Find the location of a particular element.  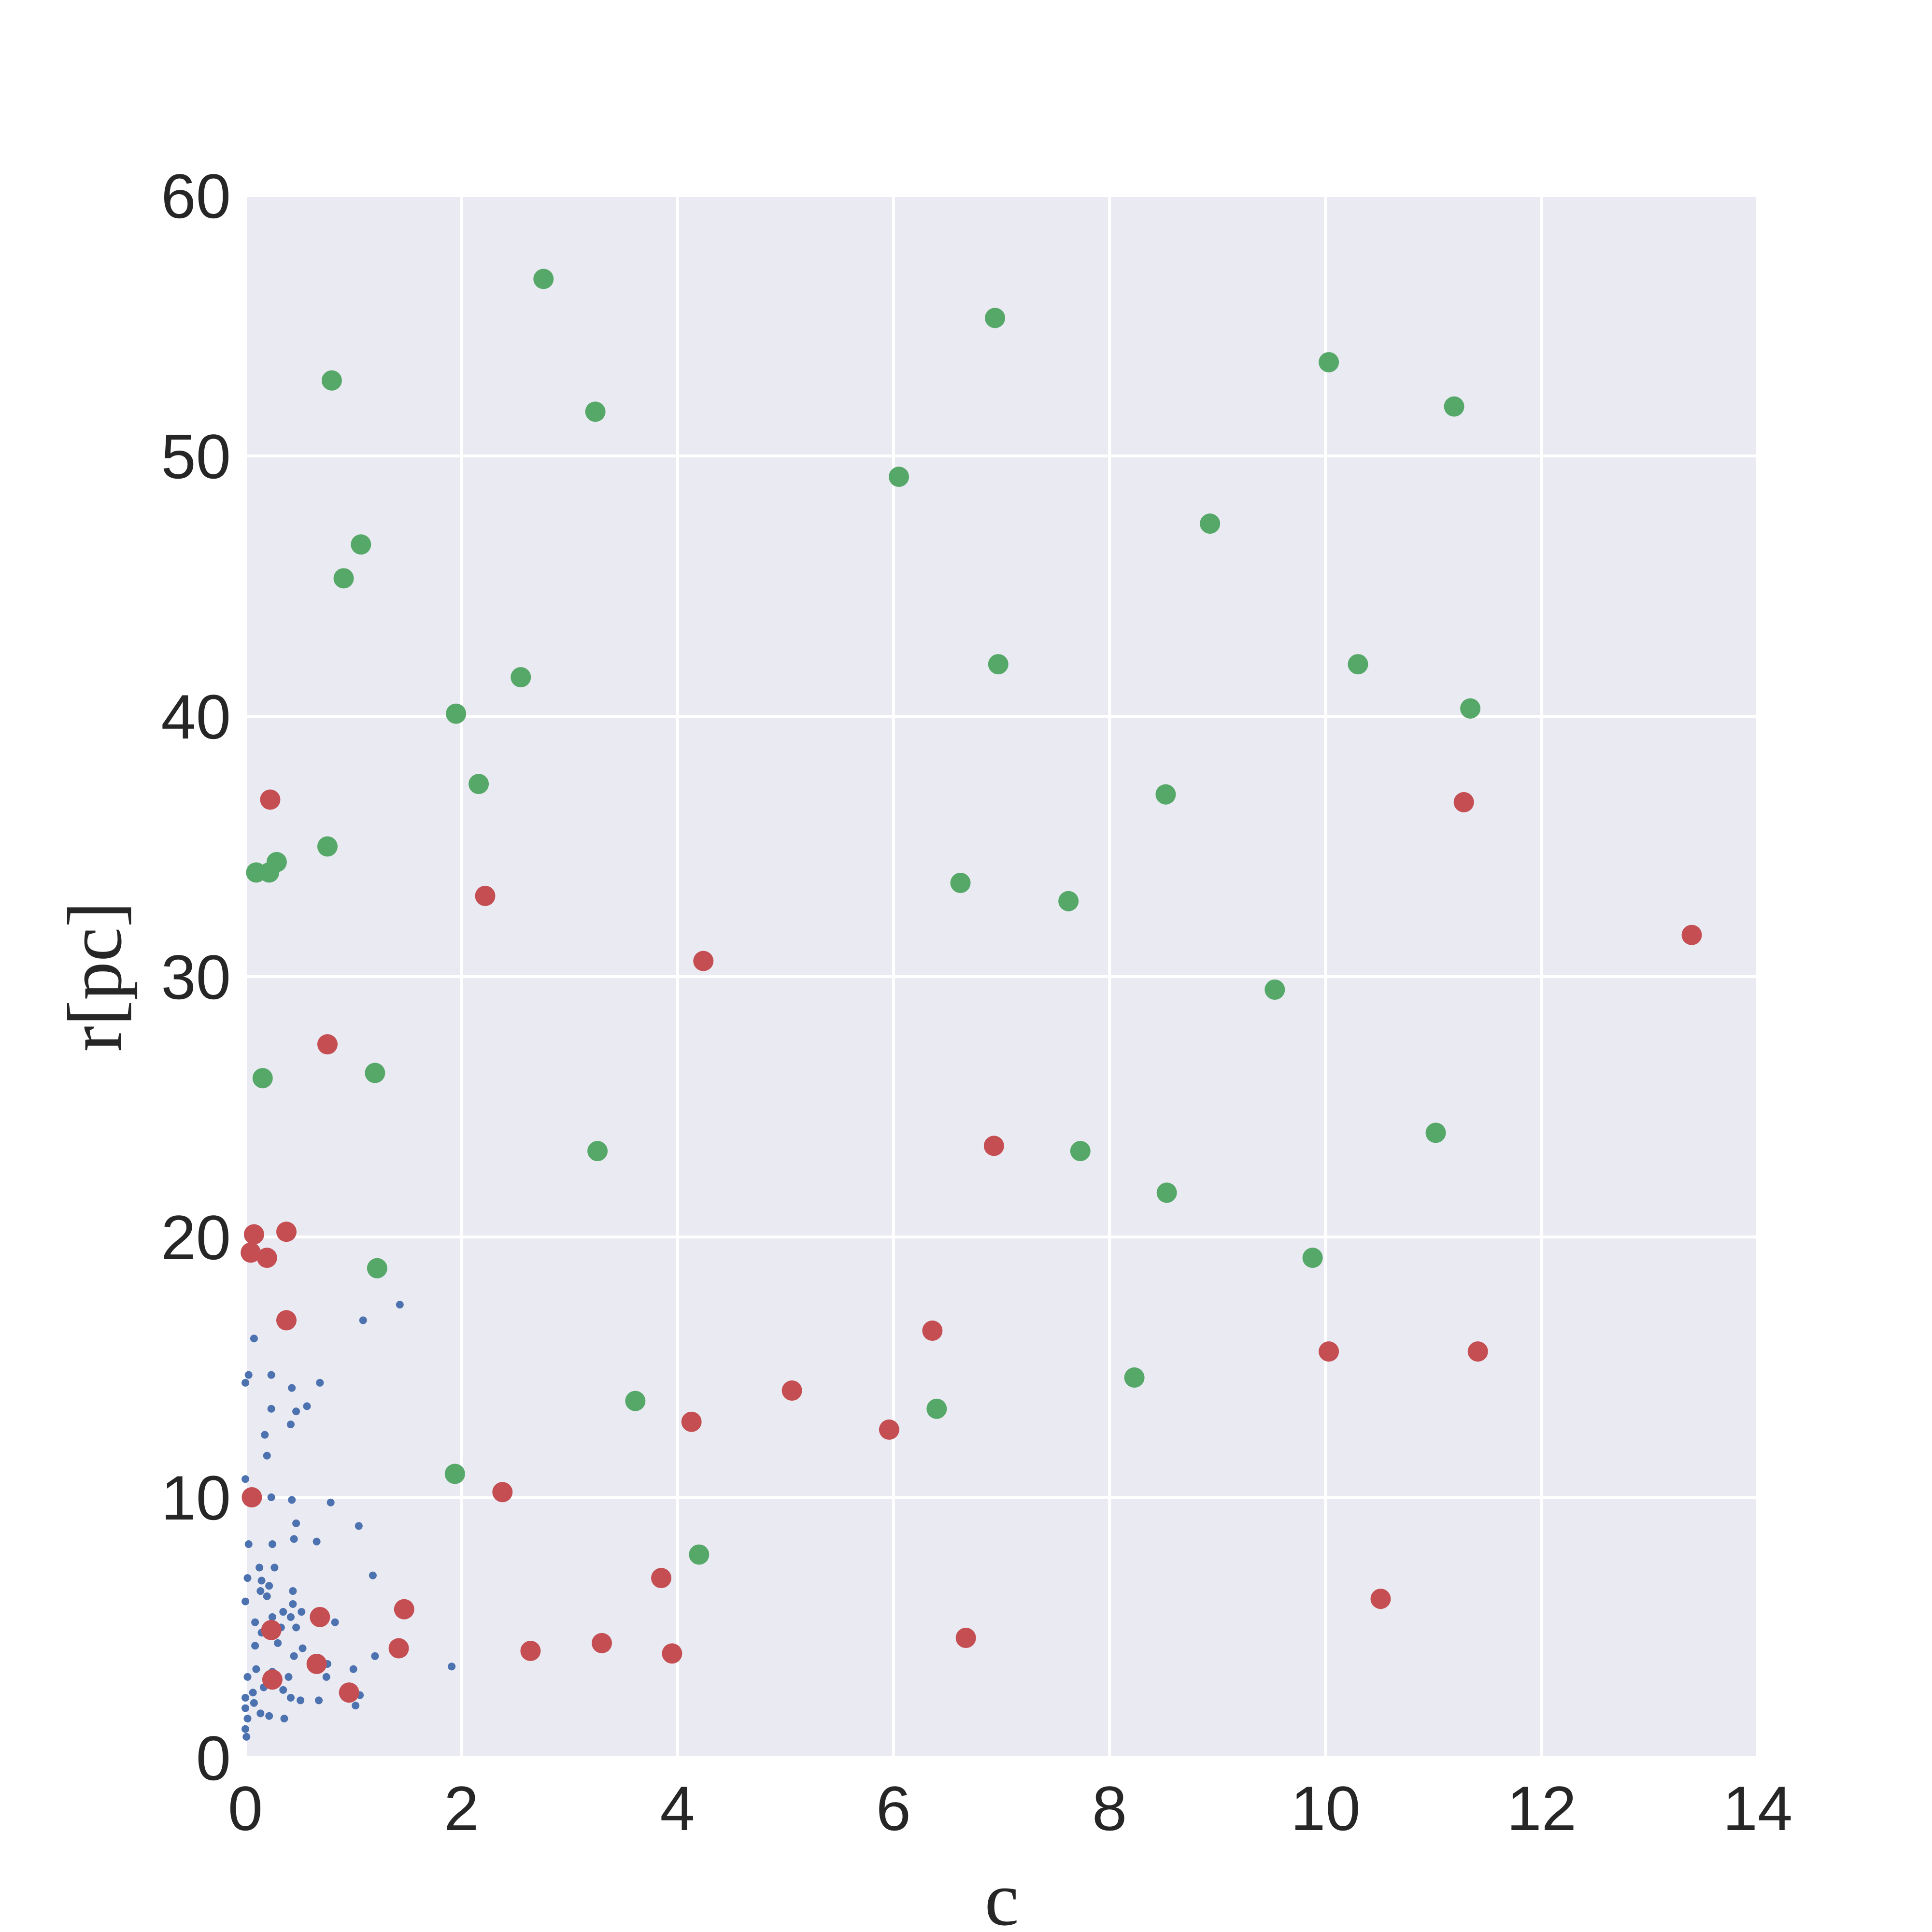

x-tick-label: 14 is located at coordinates (1758, 1808).